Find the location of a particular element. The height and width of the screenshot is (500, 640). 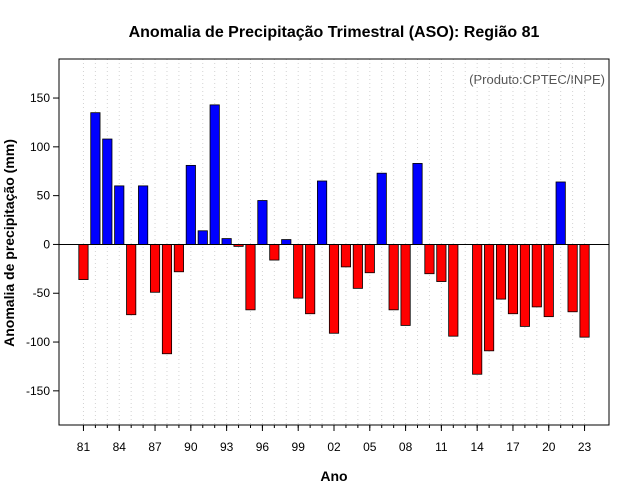

x-tick-label: 11 is located at coordinates (441, 447).